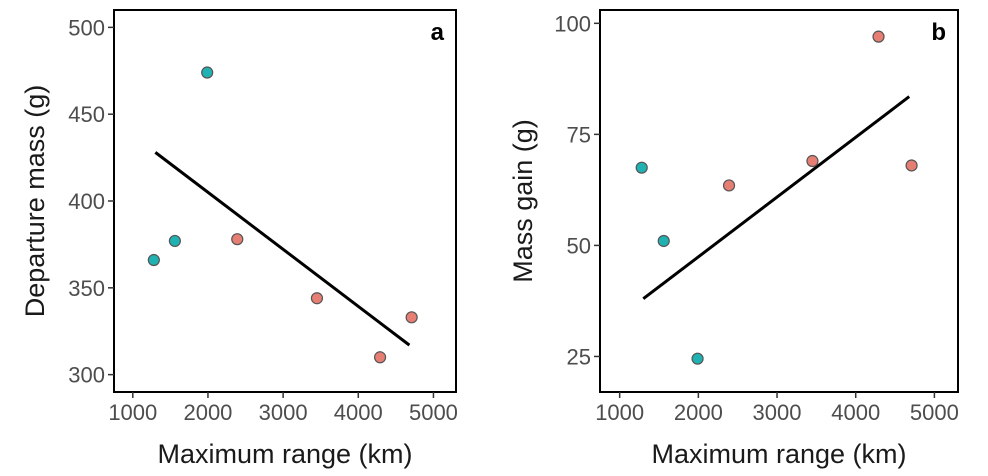  I want to click on y-tick-label: 100, so click(572, 23).